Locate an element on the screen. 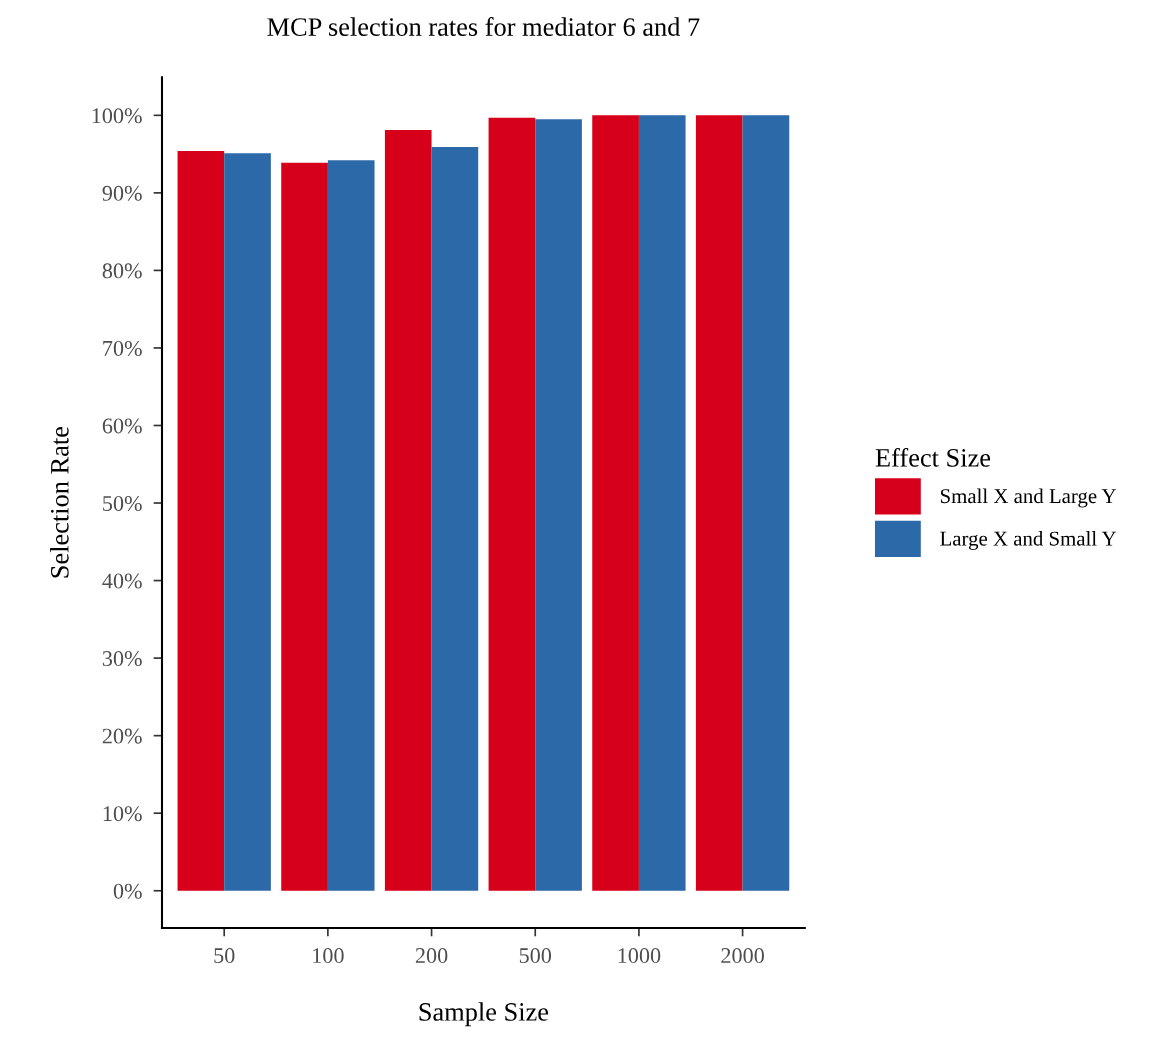  x-axis-title: Sample Size is located at coordinates (484, 1014).